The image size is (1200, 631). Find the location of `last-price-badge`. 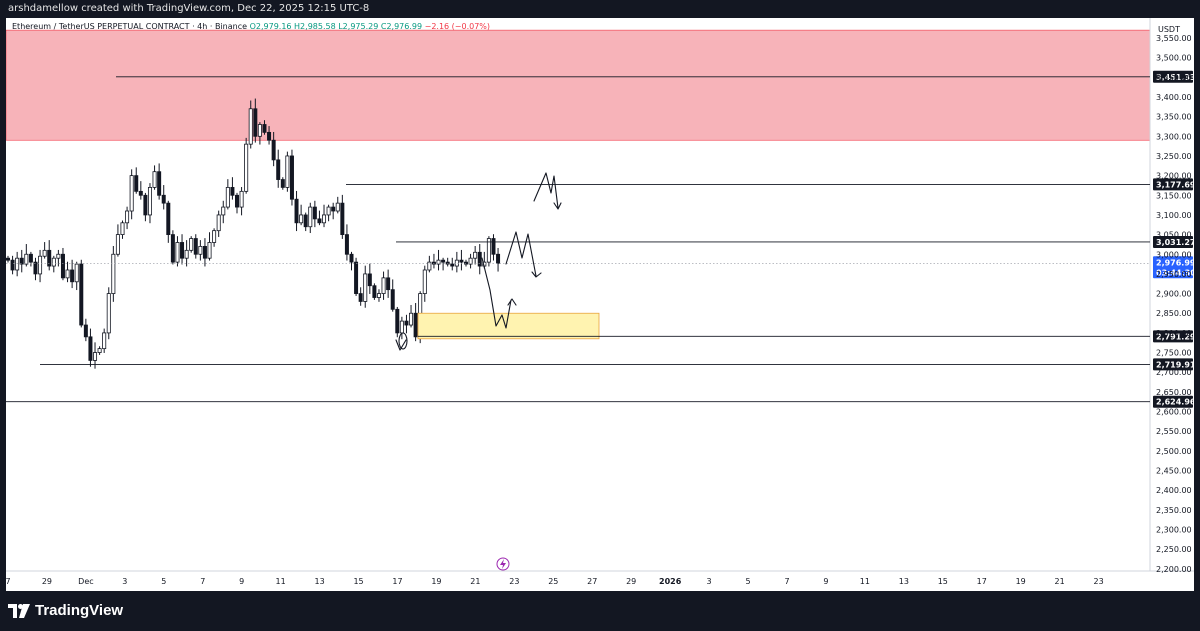

last-price-badge is located at coordinates (1173, 267).